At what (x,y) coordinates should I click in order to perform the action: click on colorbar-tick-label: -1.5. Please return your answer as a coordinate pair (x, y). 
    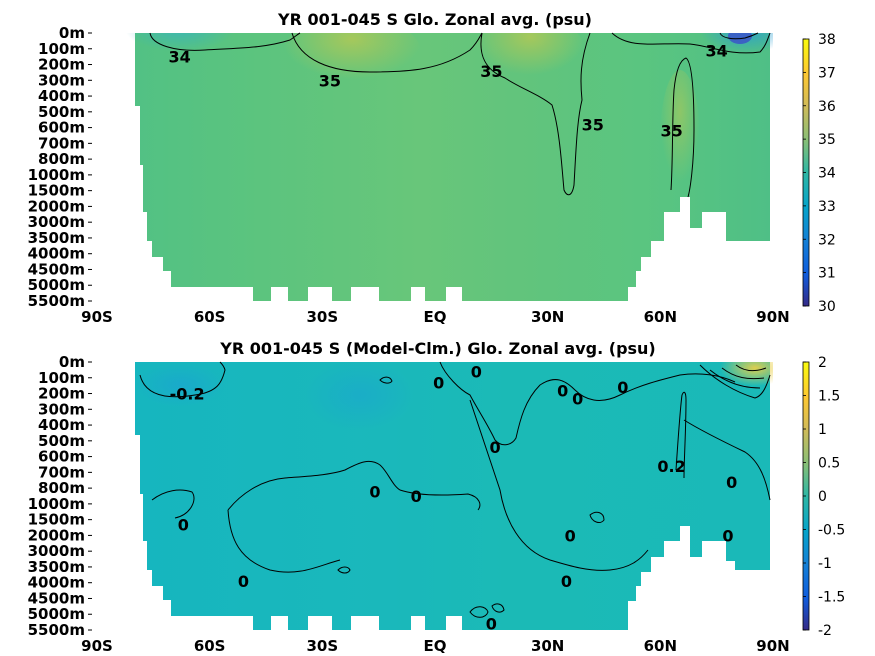
    Looking at the image, I should click on (831, 598).